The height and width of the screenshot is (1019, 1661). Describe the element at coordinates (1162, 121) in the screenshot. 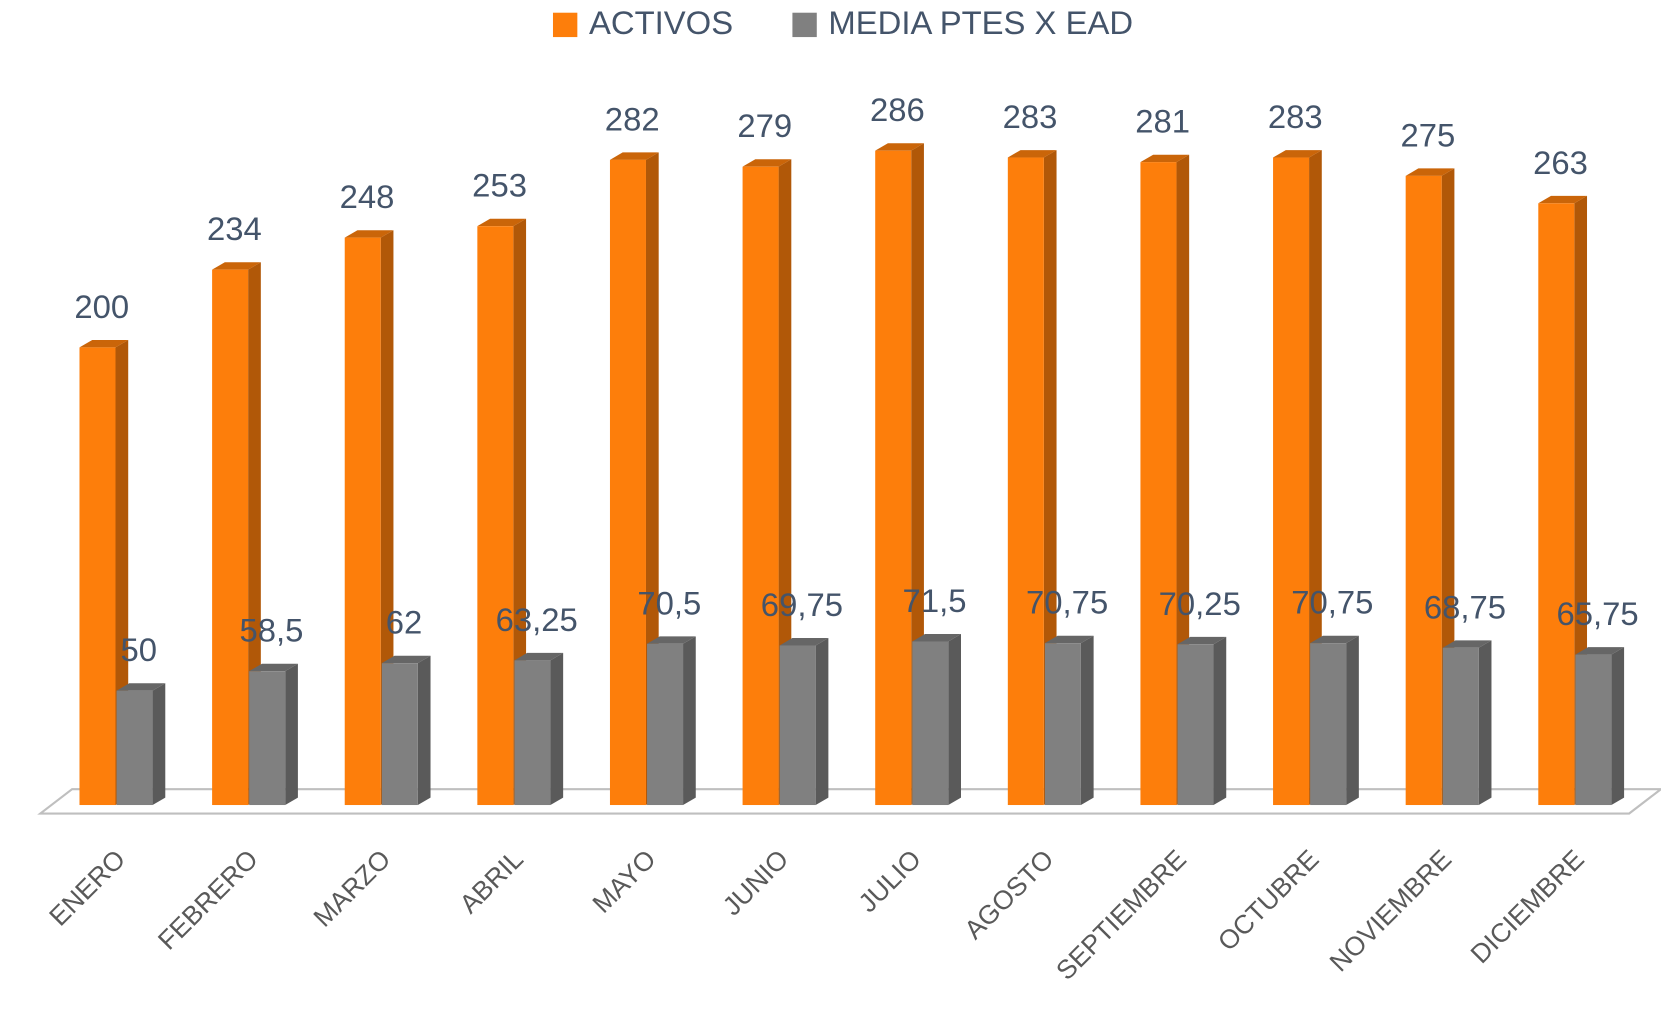

I see `data-label: 281` at that location.